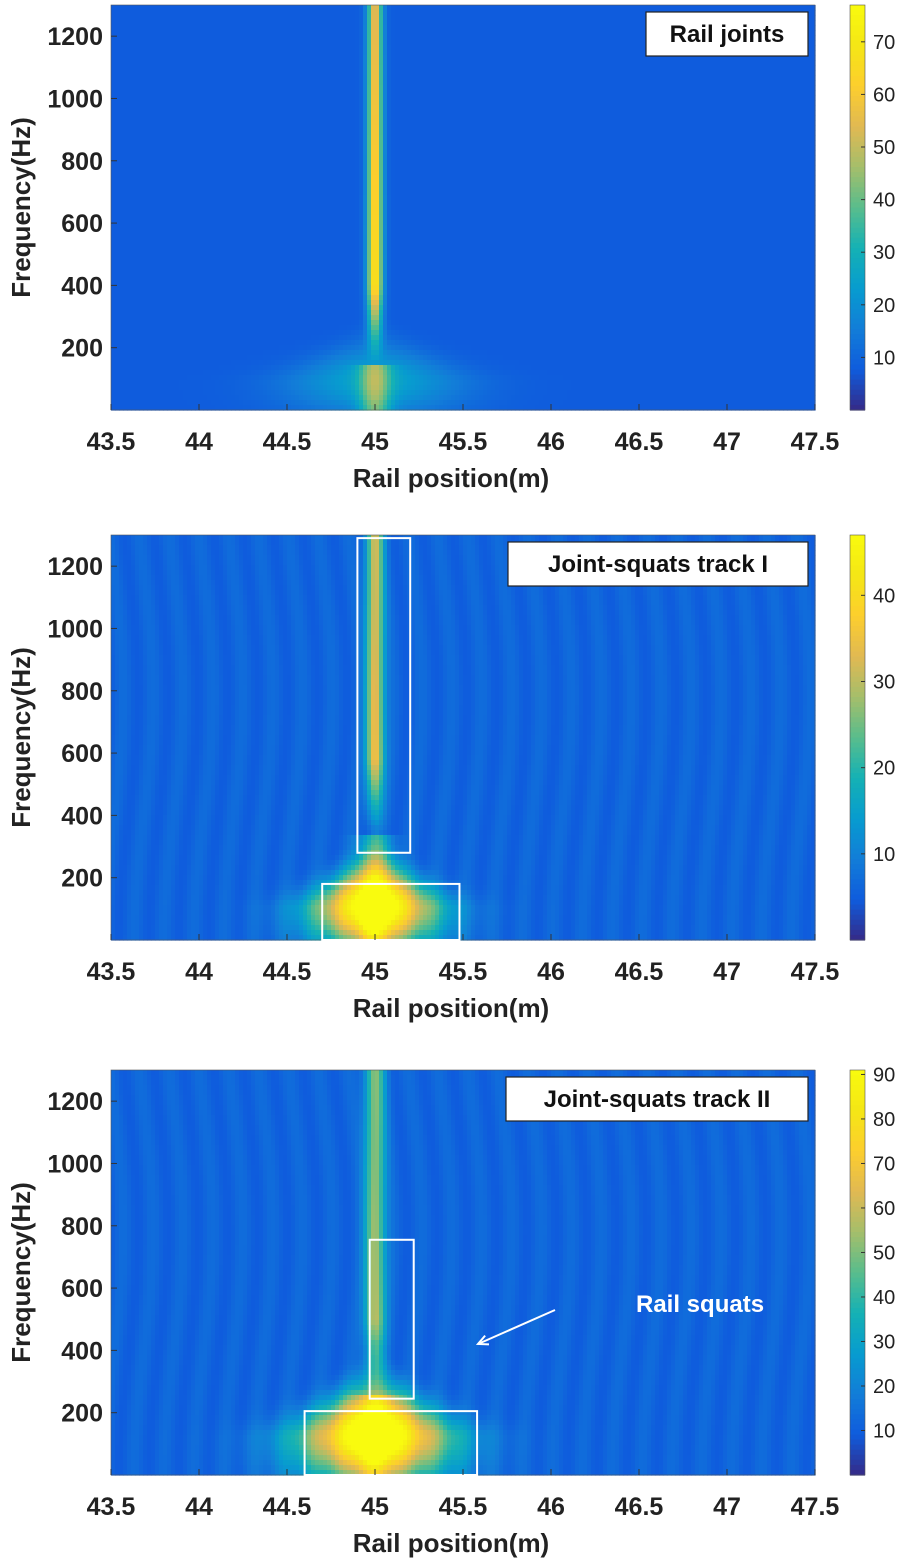  Describe the element at coordinates (516, 1327) in the screenshot. I see `annotation-arrow` at that location.